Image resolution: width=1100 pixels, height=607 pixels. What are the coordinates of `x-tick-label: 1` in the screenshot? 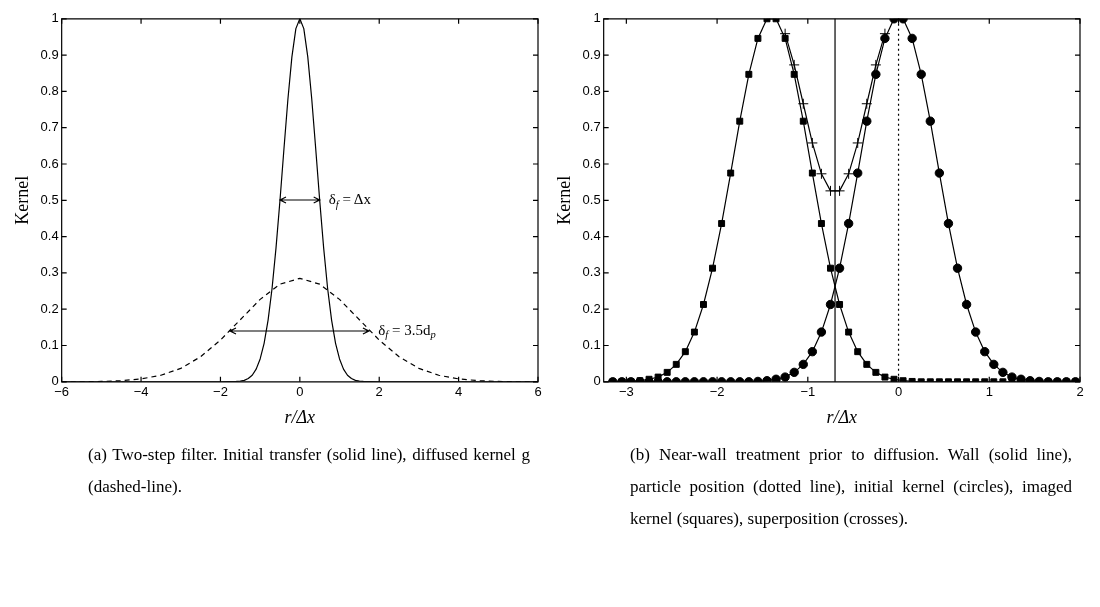 It's located at (989, 392).